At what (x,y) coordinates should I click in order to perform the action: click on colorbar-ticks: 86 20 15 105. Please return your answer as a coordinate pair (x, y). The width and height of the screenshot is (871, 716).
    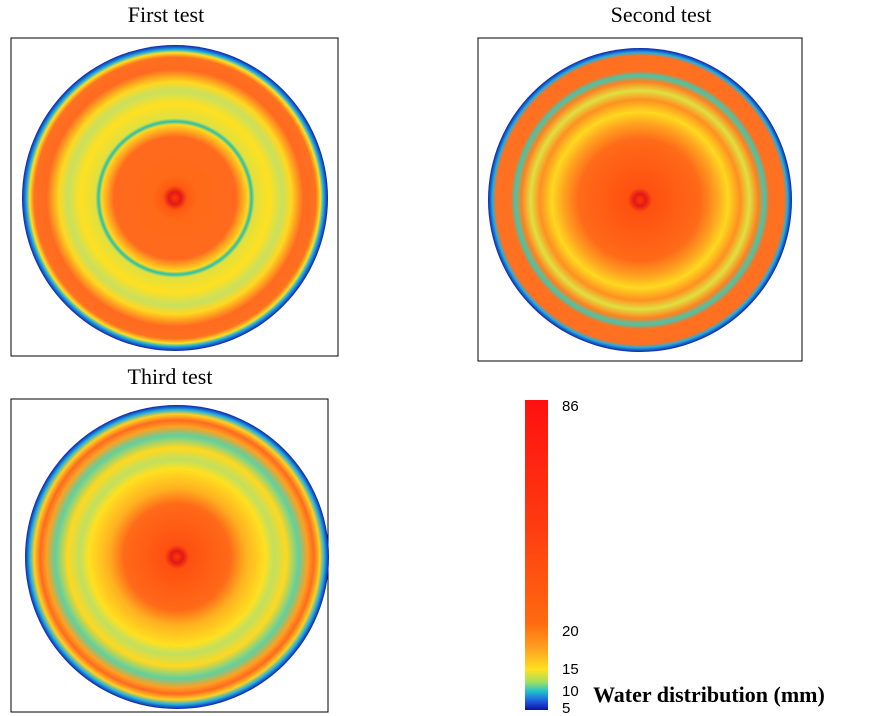
    Looking at the image, I should click on (570, 557).